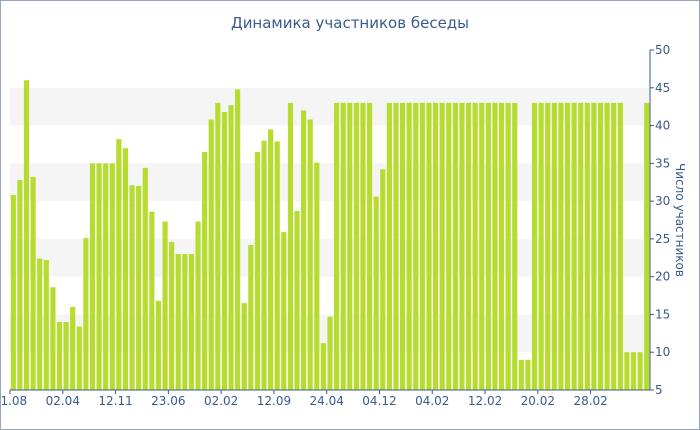  I want to click on x-tick-label: 23.06, so click(168, 401).